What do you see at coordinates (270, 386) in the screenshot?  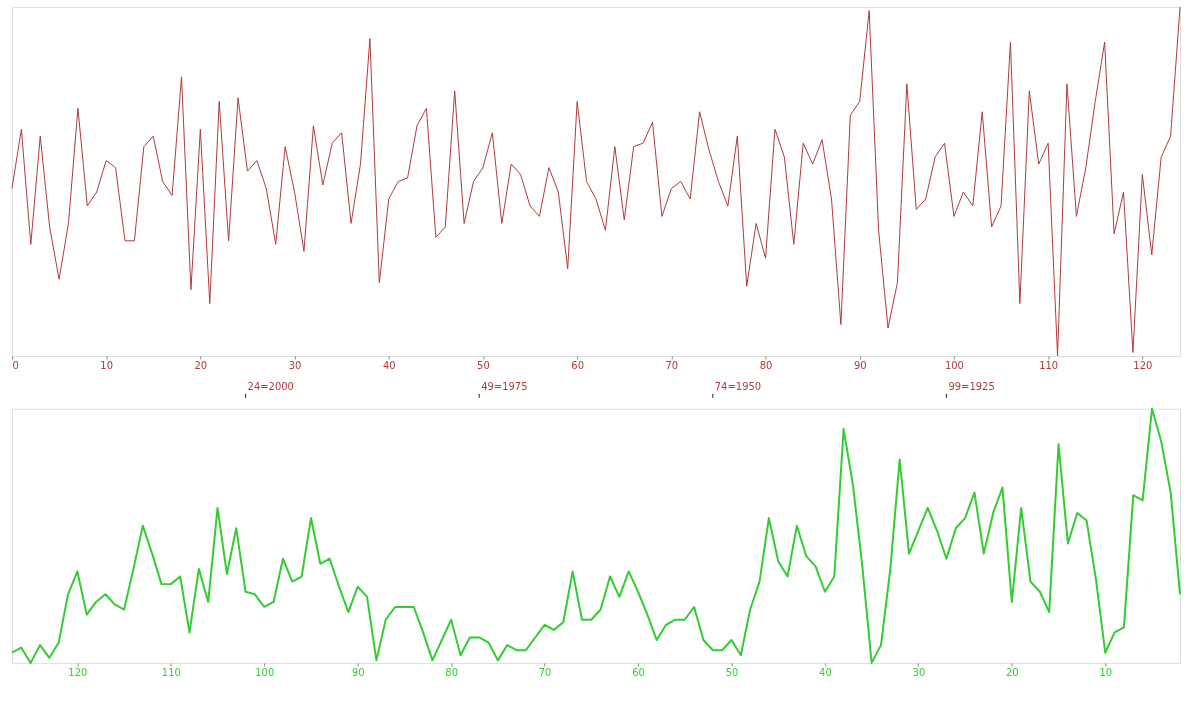 I see `text: 24=2000` at bounding box center [270, 386].